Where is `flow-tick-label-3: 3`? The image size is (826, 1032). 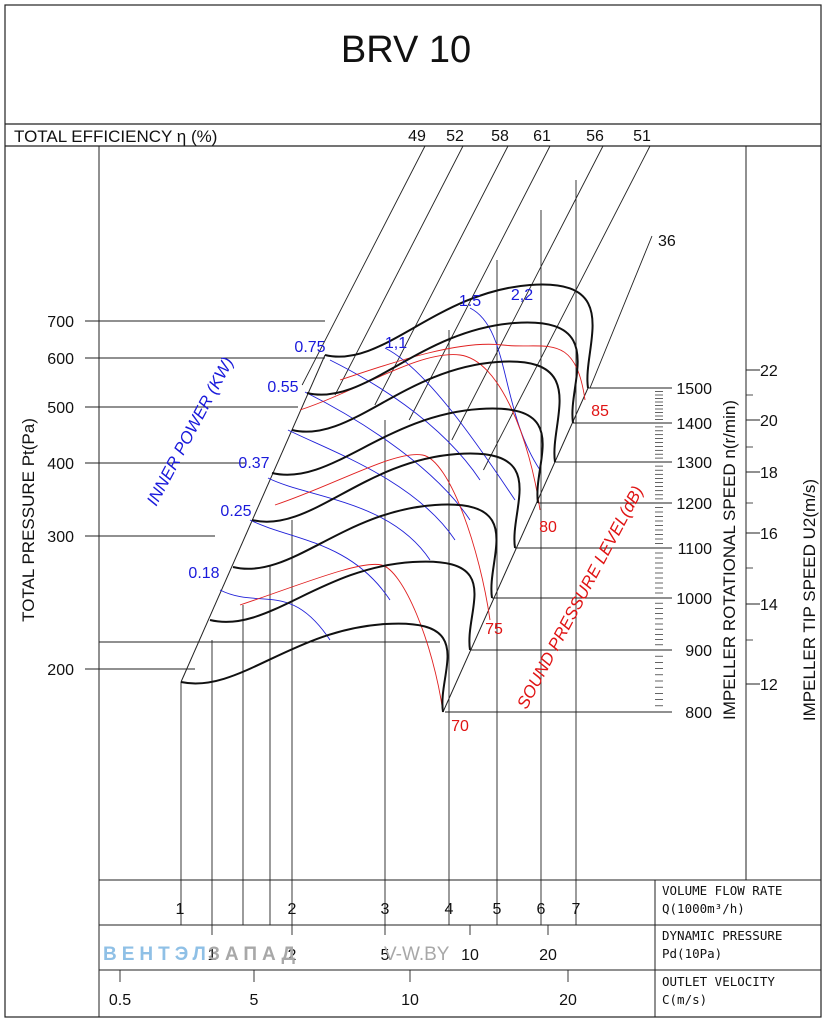 flow-tick-label-3: 3 is located at coordinates (385, 909).